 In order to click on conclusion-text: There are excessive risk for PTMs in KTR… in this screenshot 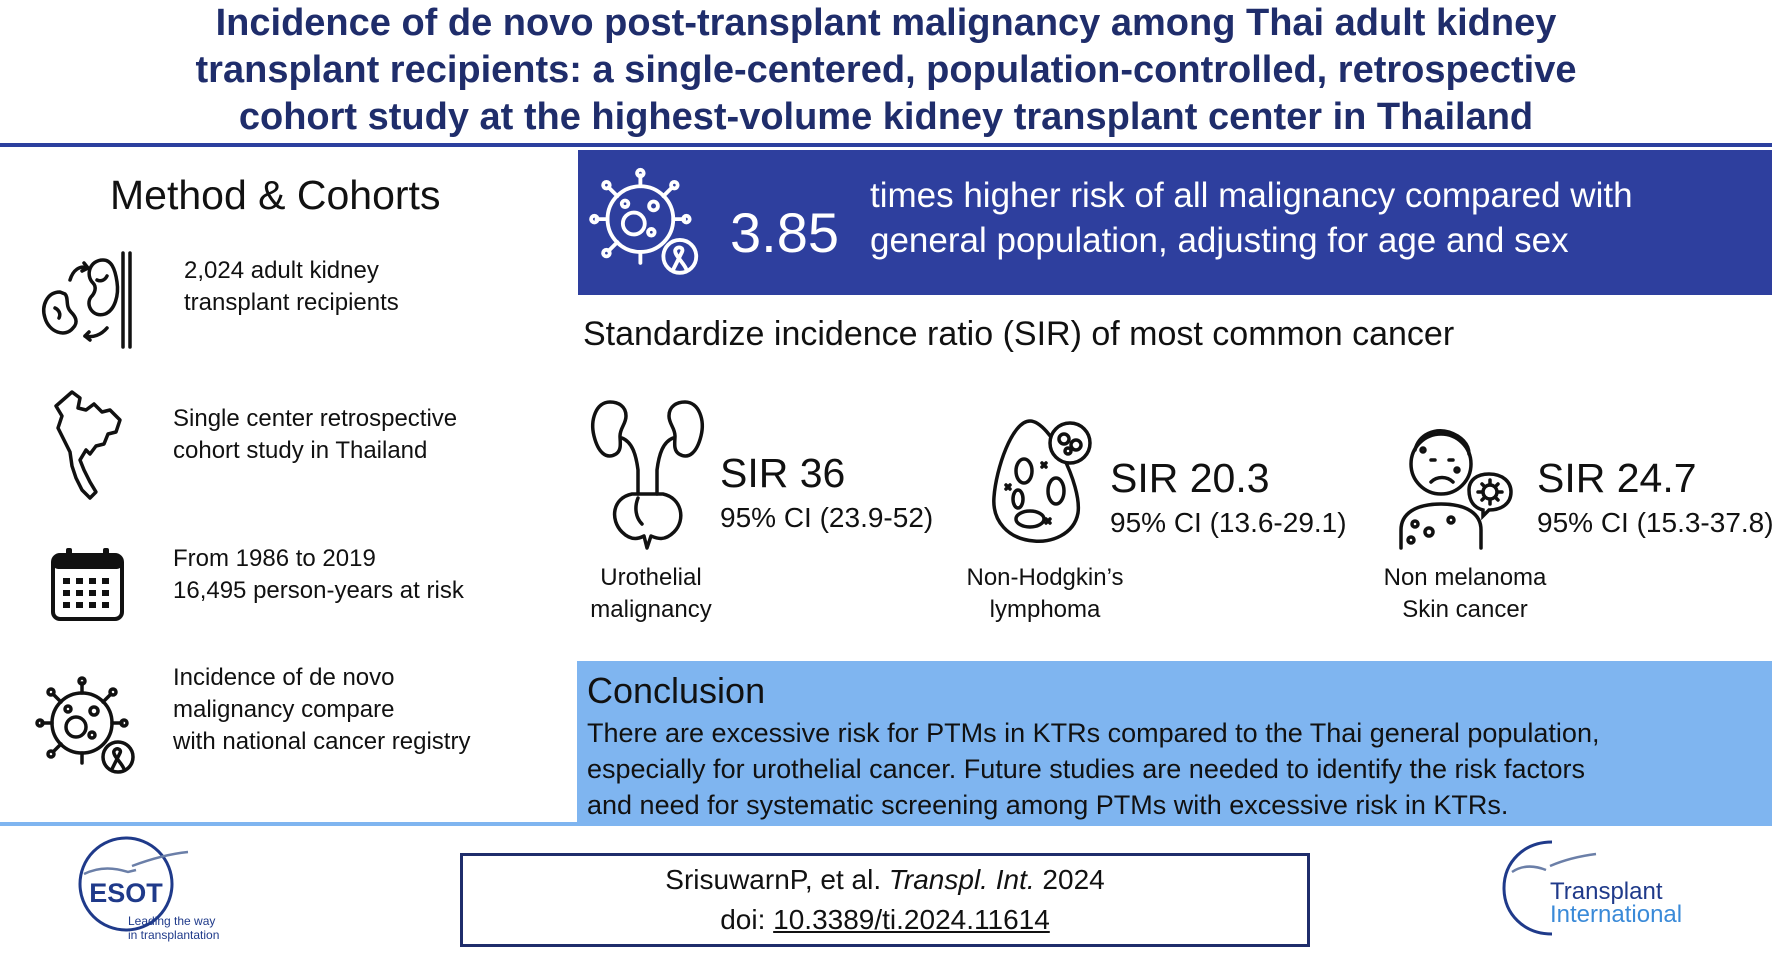, I will do `click(1093, 769)`.